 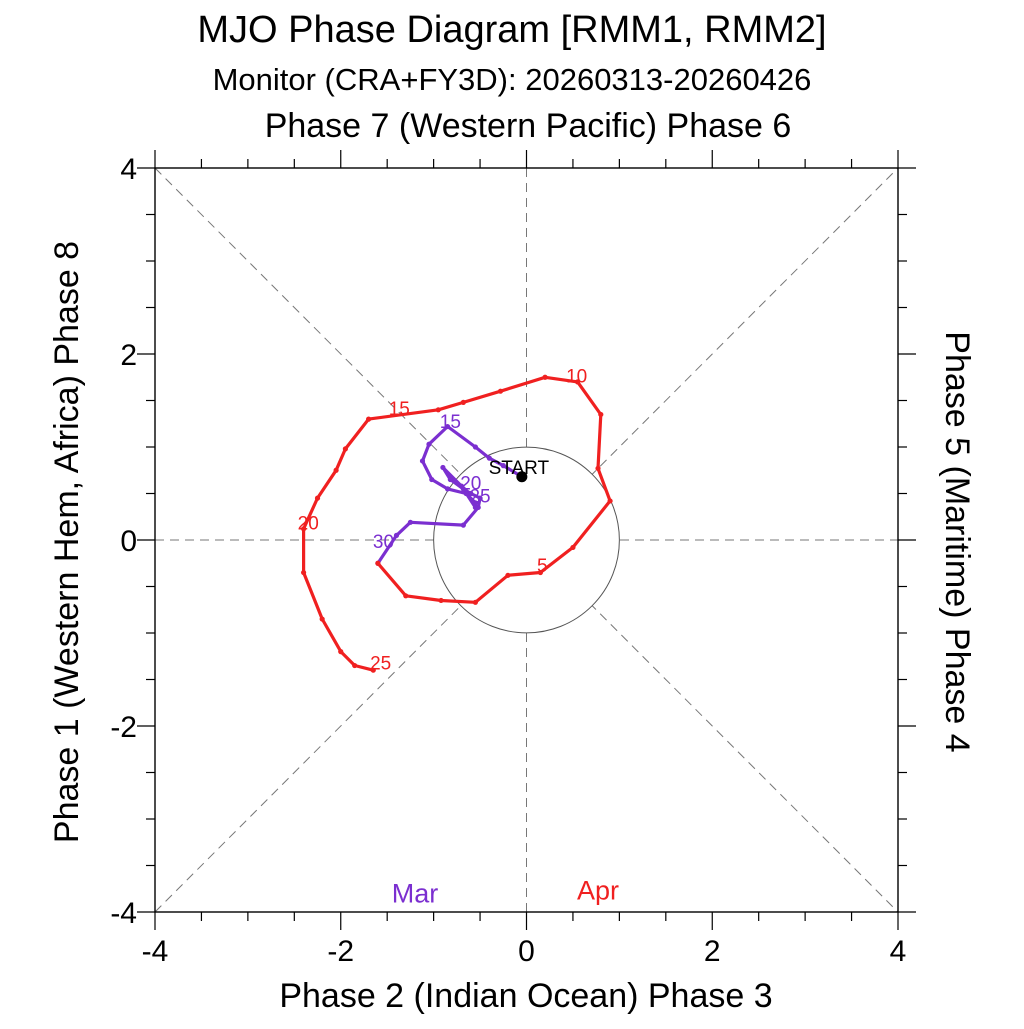 What do you see at coordinates (340, 951) in the screenshot?
I see `x-tick-label: -2` at bounding box center [340, 951].